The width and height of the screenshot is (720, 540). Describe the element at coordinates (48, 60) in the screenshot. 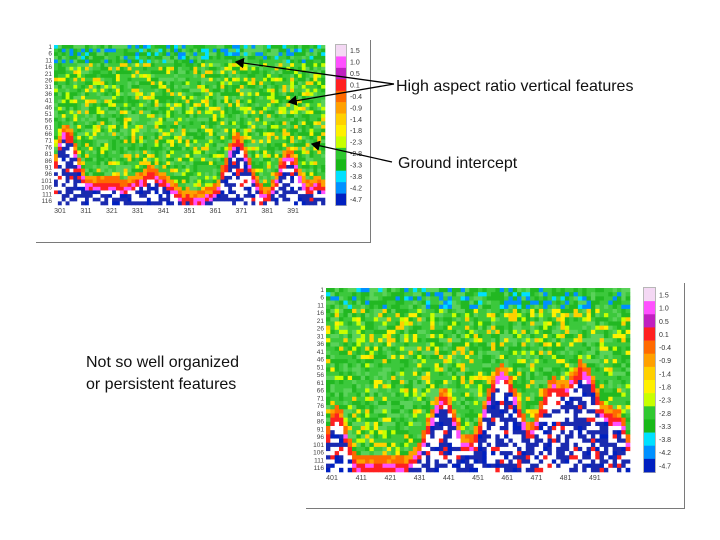

I see `top-panel-y-tick: 11` at that location.